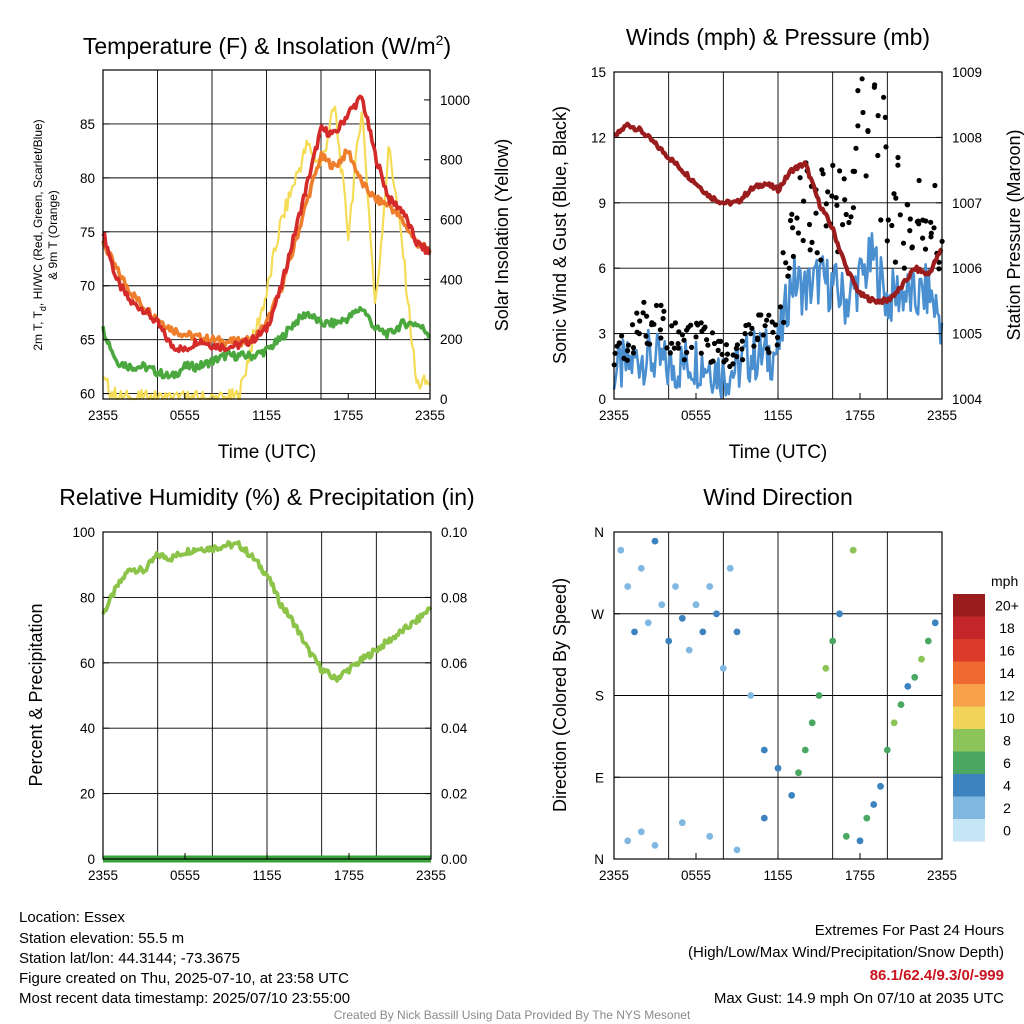 The height and width of the screenshot is (1024, 1024). Describe the element at coordinates (87, 663) in the screenshot. I see `y-tick-label: 60` at that location.